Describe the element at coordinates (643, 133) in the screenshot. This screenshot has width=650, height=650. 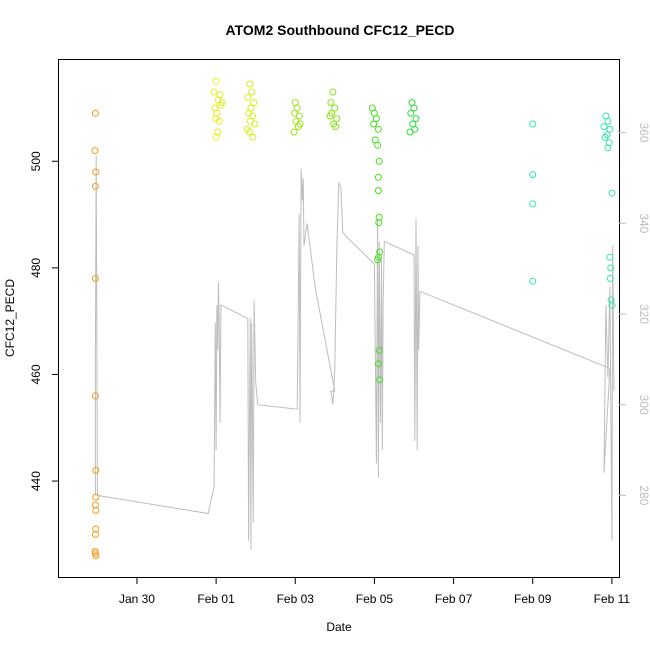
I see `y2-tick-label: 360` at that location.